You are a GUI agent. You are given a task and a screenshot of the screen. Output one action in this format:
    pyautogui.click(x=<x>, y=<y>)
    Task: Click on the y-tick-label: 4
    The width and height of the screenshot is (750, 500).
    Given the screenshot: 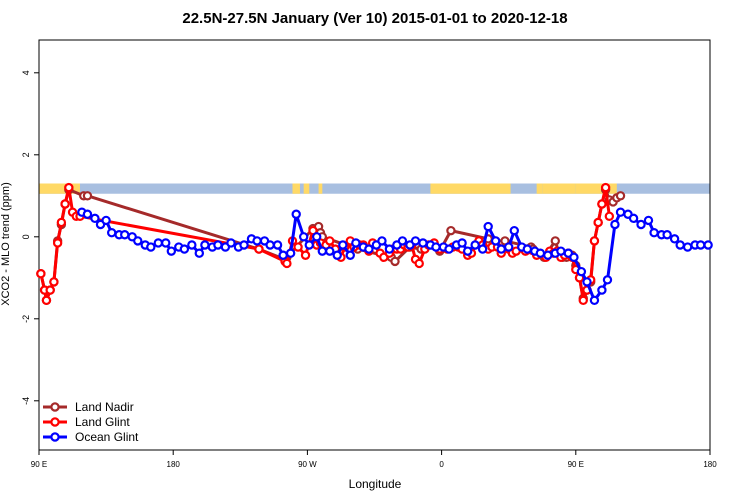 What is the action you would take?
    pyautogui.click(x=26, y=72)
    